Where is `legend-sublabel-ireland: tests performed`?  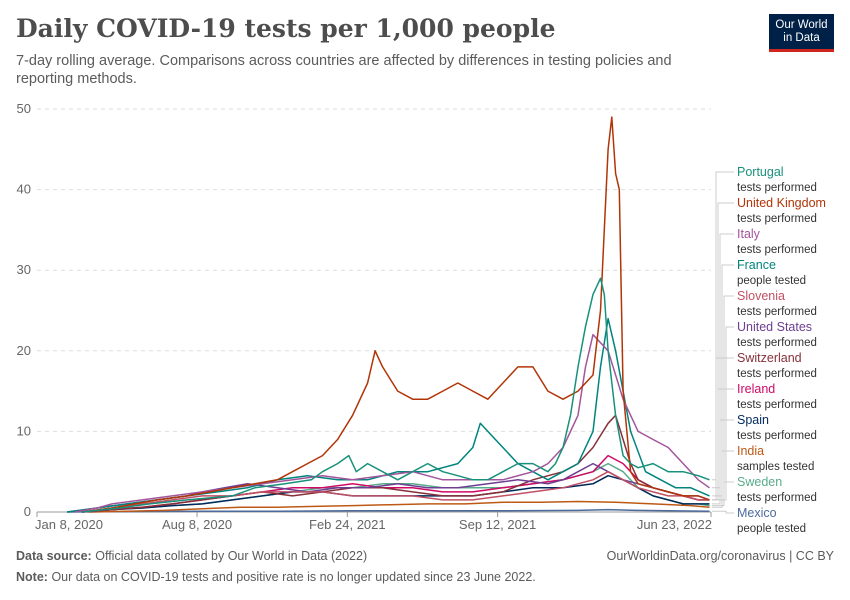
legend-sublabel-ireland: tests performed is located at coordinates (777, 405).